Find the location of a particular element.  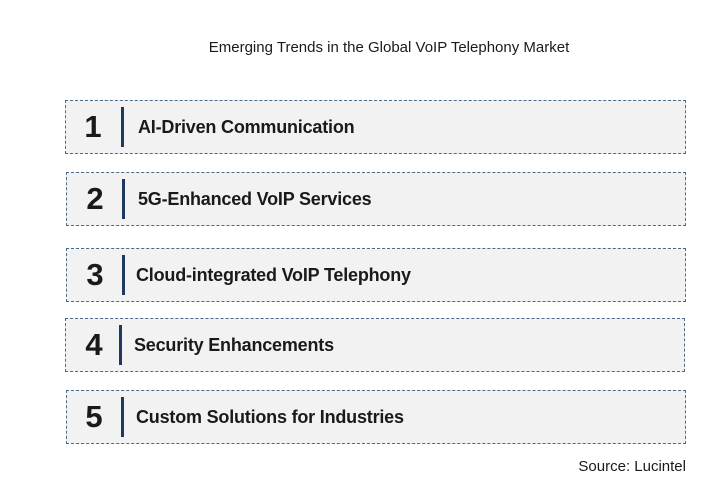

trend-item-3: 3 Cloud-integrated VoIP Telephony is located at coordinates (376, 275).